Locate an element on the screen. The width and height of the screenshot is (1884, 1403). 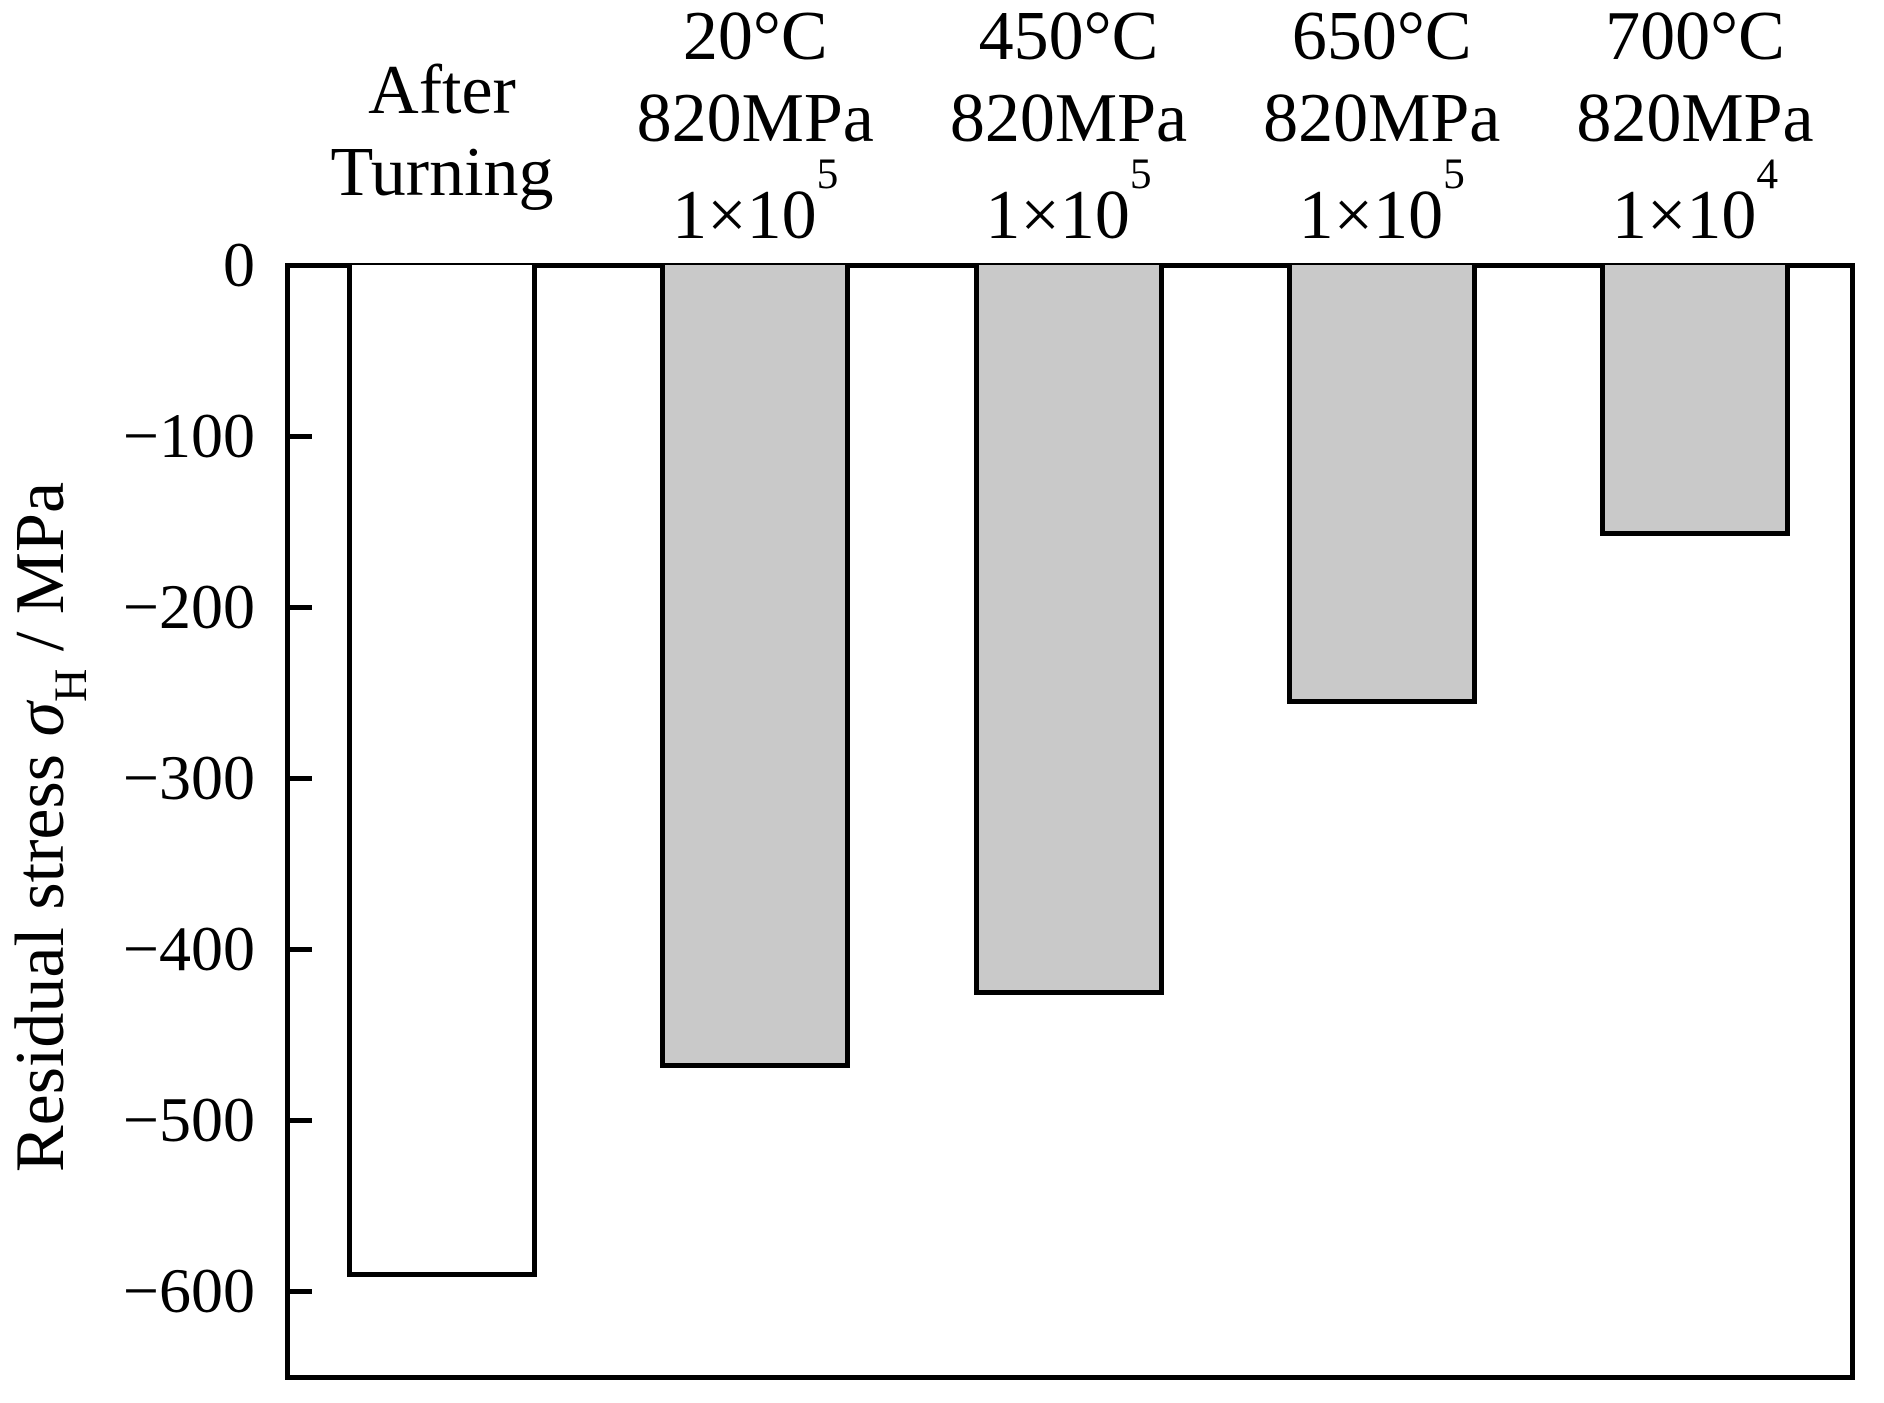
category-label-650c-820mpa-1e5: 650°C 820MPa 1×105 is located at coordinates (1382, 128).